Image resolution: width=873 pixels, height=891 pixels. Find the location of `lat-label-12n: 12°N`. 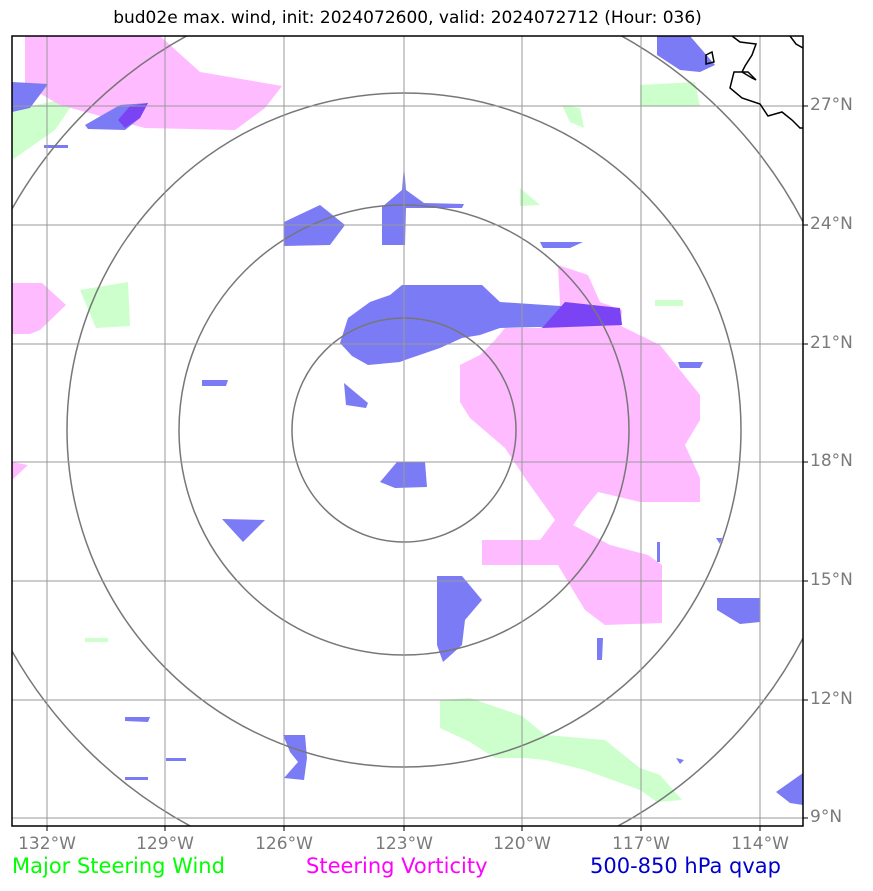

lat-label-12n: 12°N is located at coordinates (831, 699).